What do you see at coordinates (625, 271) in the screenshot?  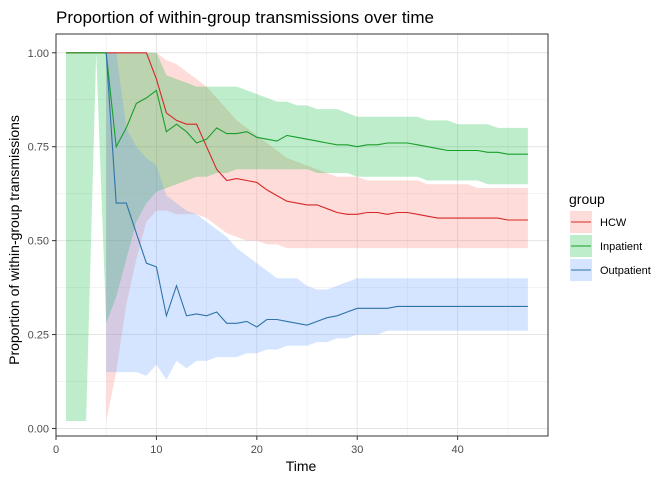 I see `legend-label: Outpatient` at bounding box center [625, 271].